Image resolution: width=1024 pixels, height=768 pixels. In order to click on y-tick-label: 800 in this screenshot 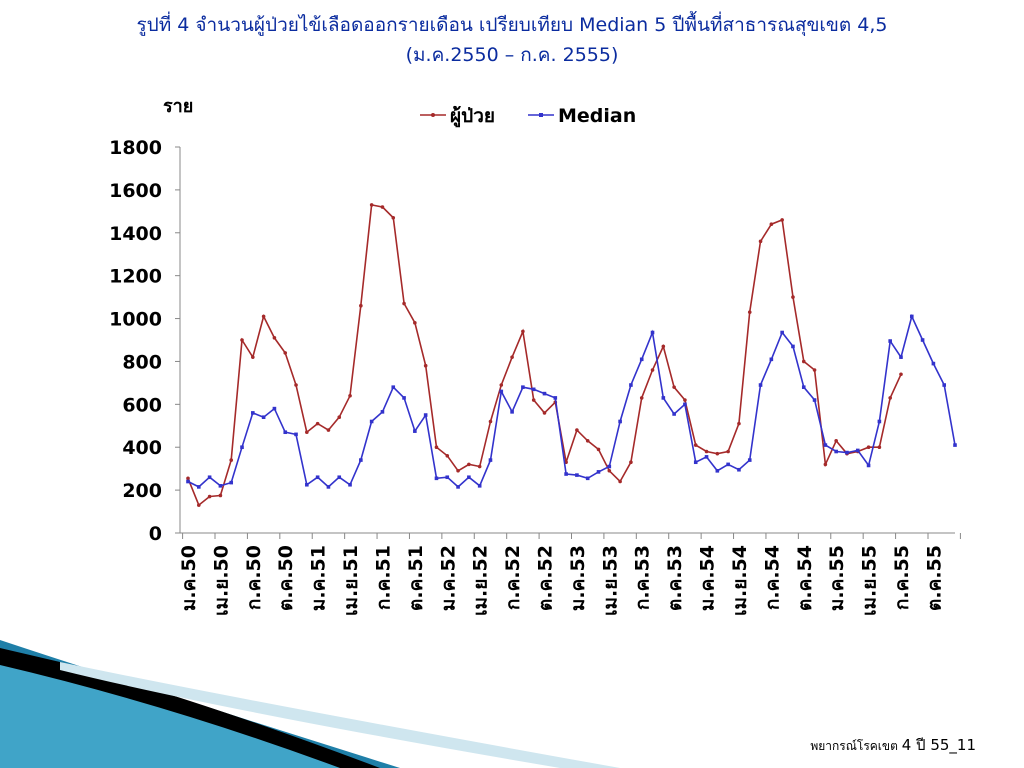, I will do `click(142, 362)`.